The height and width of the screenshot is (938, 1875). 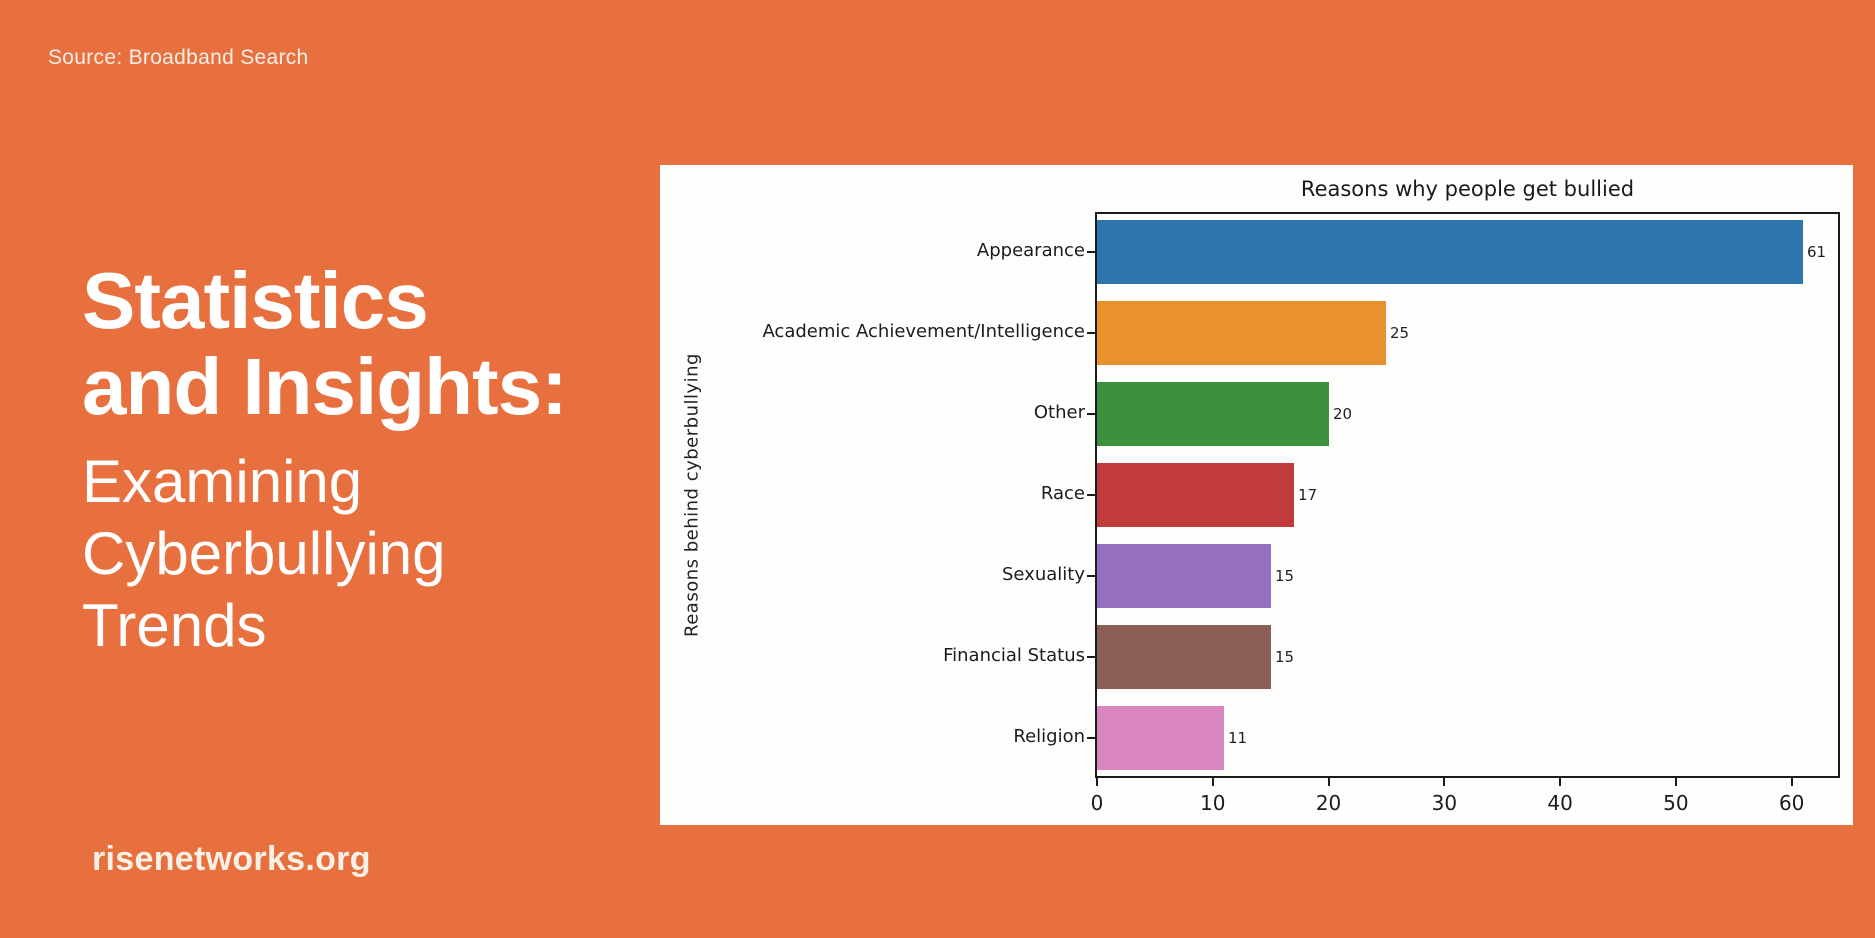 What do you see at coordinates (222, 481) in the screenshot?
I see `subtitle-line-1: Examining` at bounding box center [222, 481].